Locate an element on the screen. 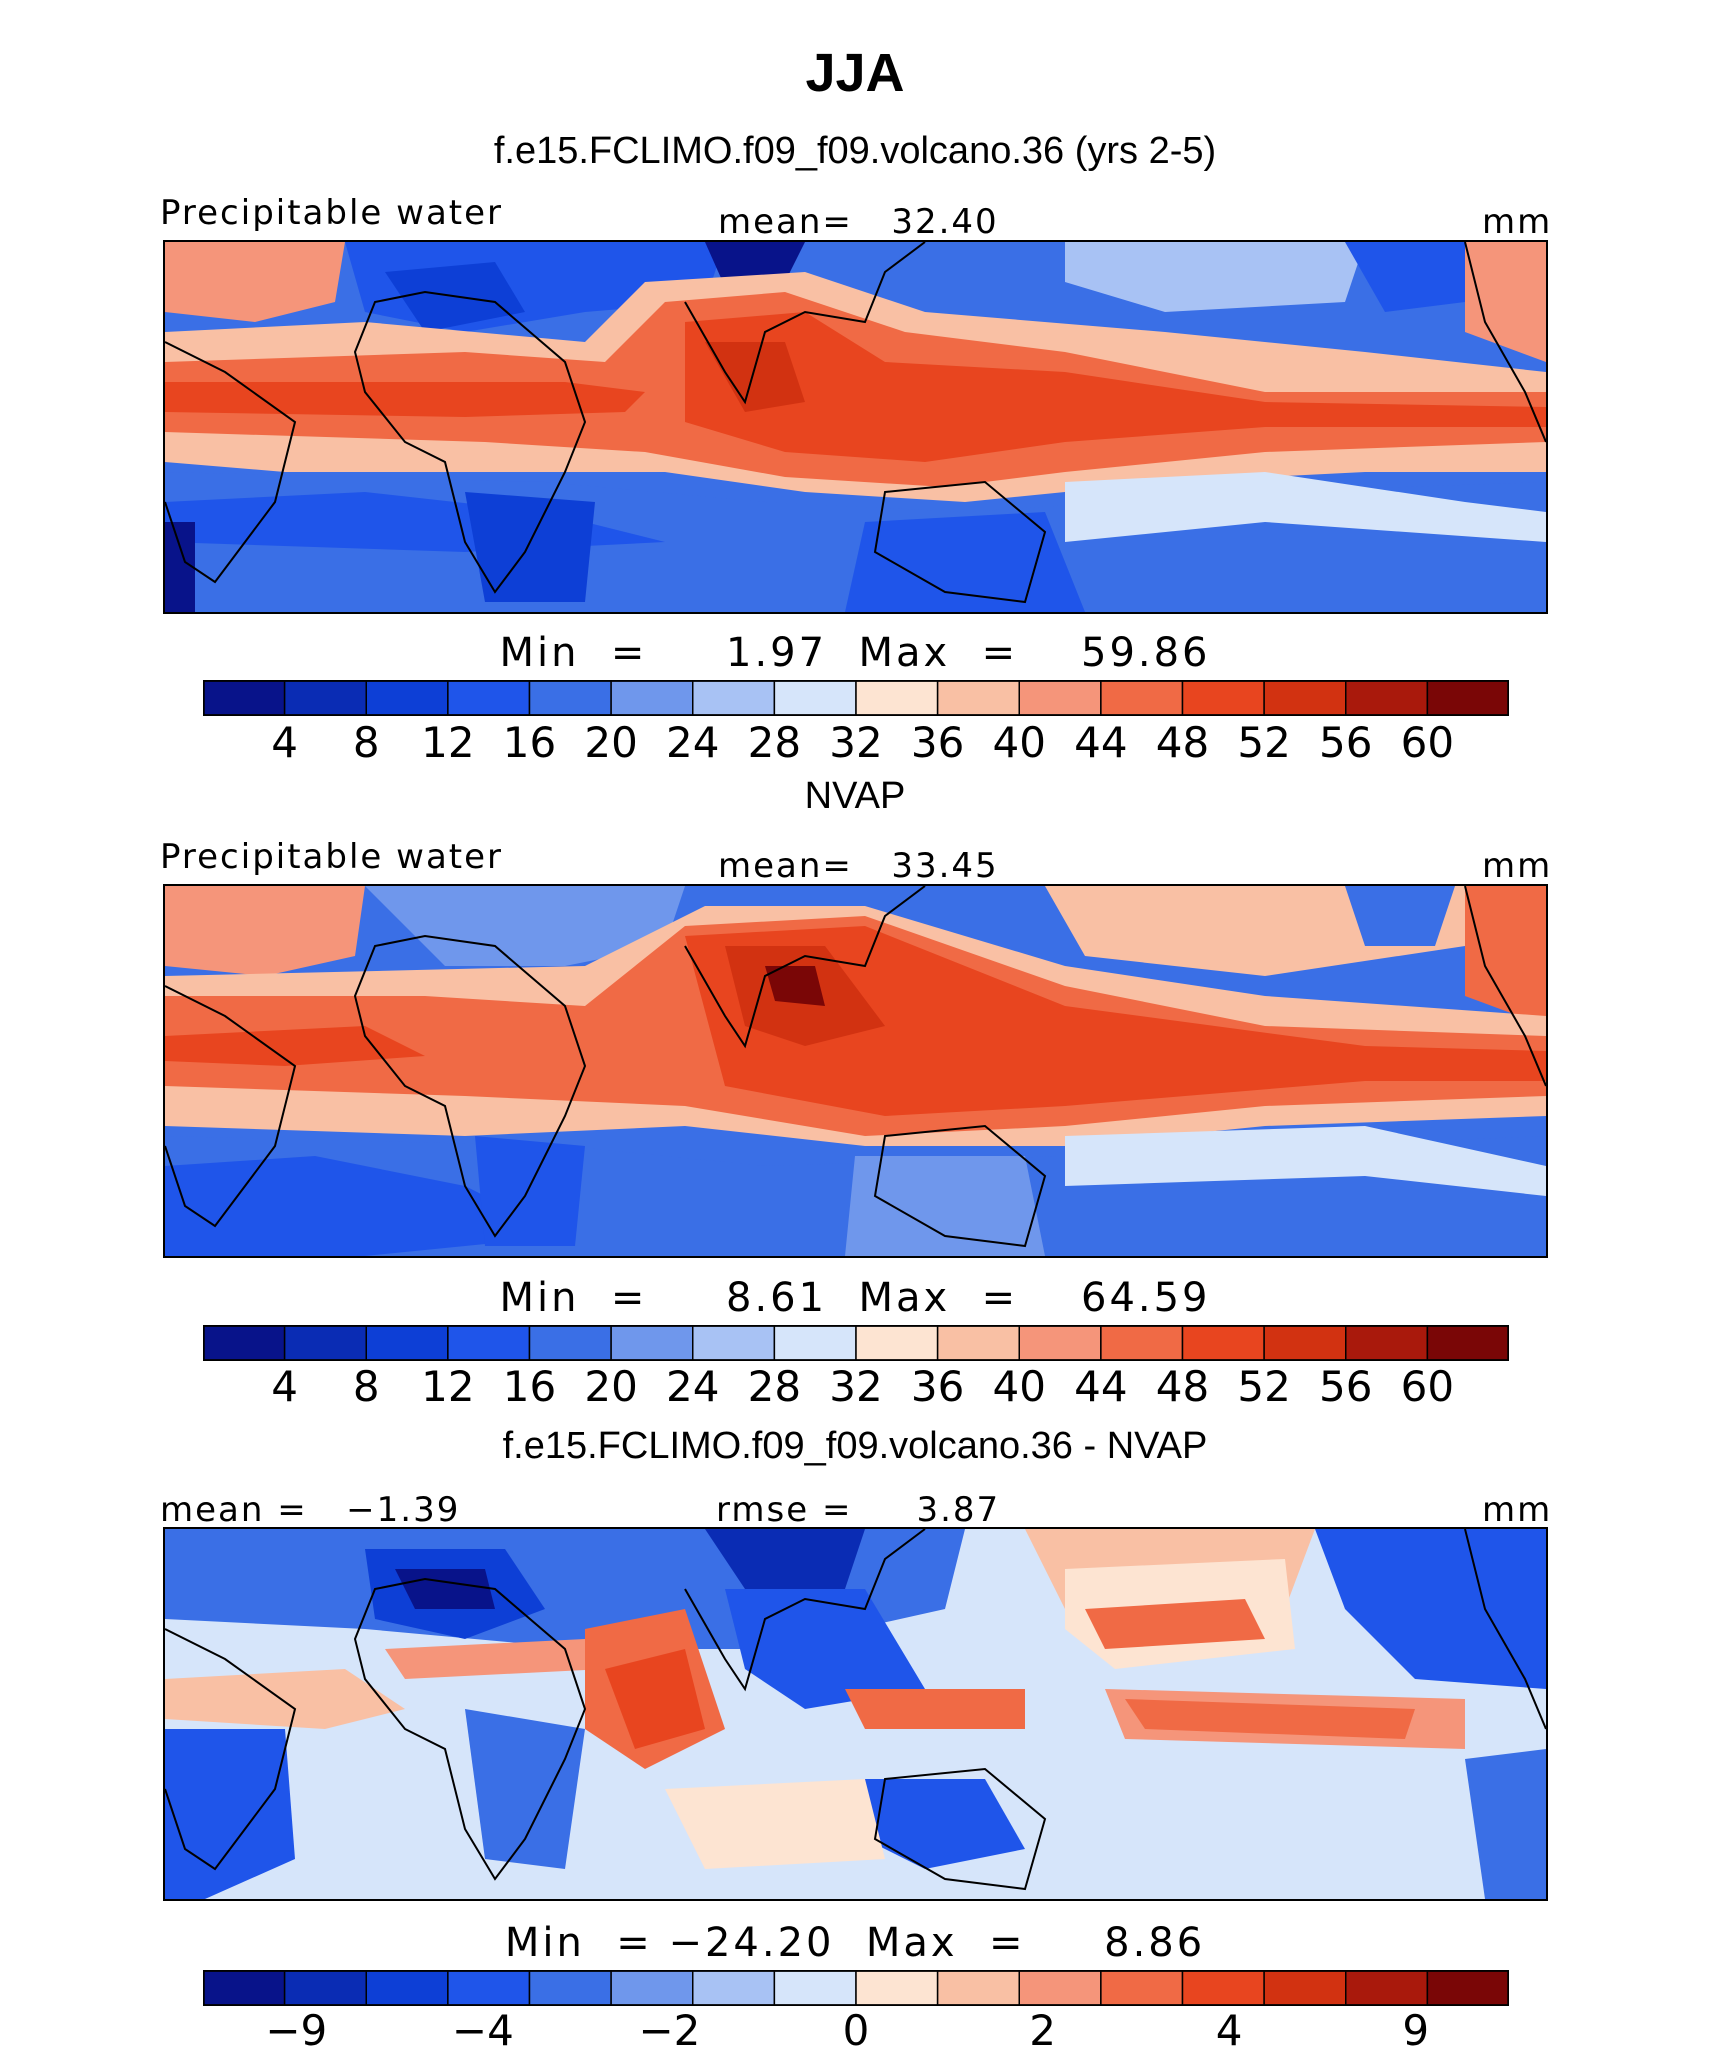 Image resolution: width=1710 pixels, height=2055 pixels. panel-3-title: f.e15.FCLIMO.f09_f09.volcano.36 - NVAP is located at coordinates (855, 1446).